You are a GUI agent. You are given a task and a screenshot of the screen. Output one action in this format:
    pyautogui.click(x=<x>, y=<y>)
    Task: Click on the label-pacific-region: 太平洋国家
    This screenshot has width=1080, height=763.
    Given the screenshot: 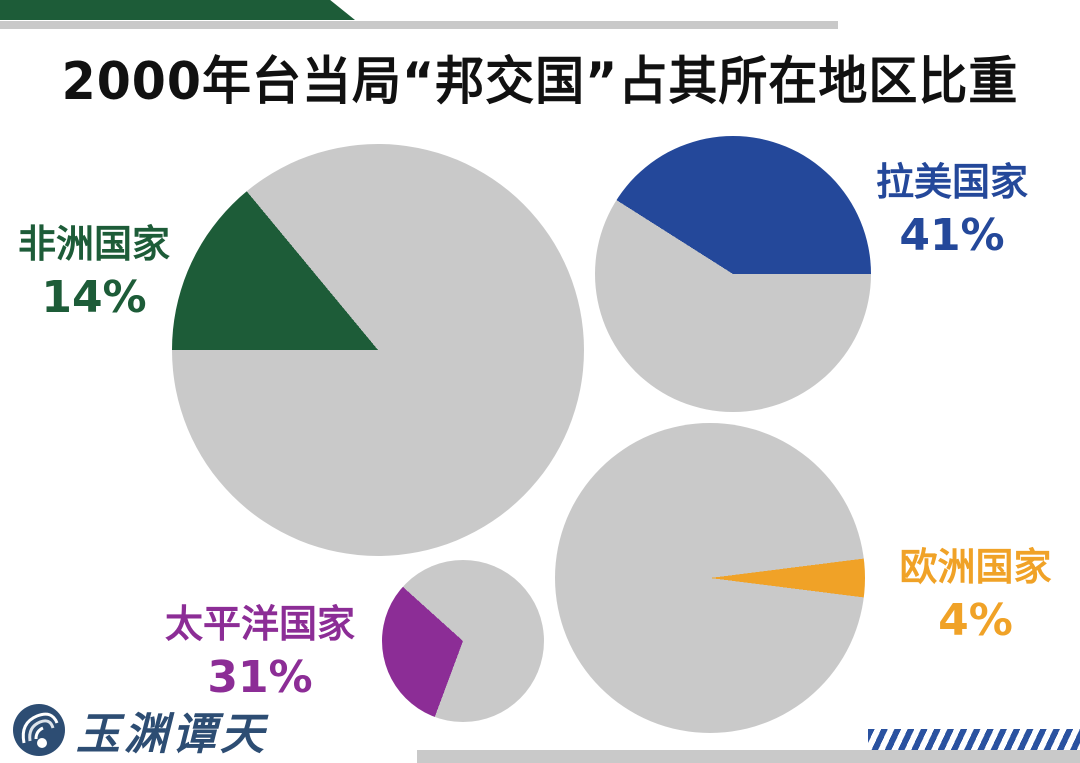 What is the action you would take?
    pyautogui.click(x=259, y=624)
    